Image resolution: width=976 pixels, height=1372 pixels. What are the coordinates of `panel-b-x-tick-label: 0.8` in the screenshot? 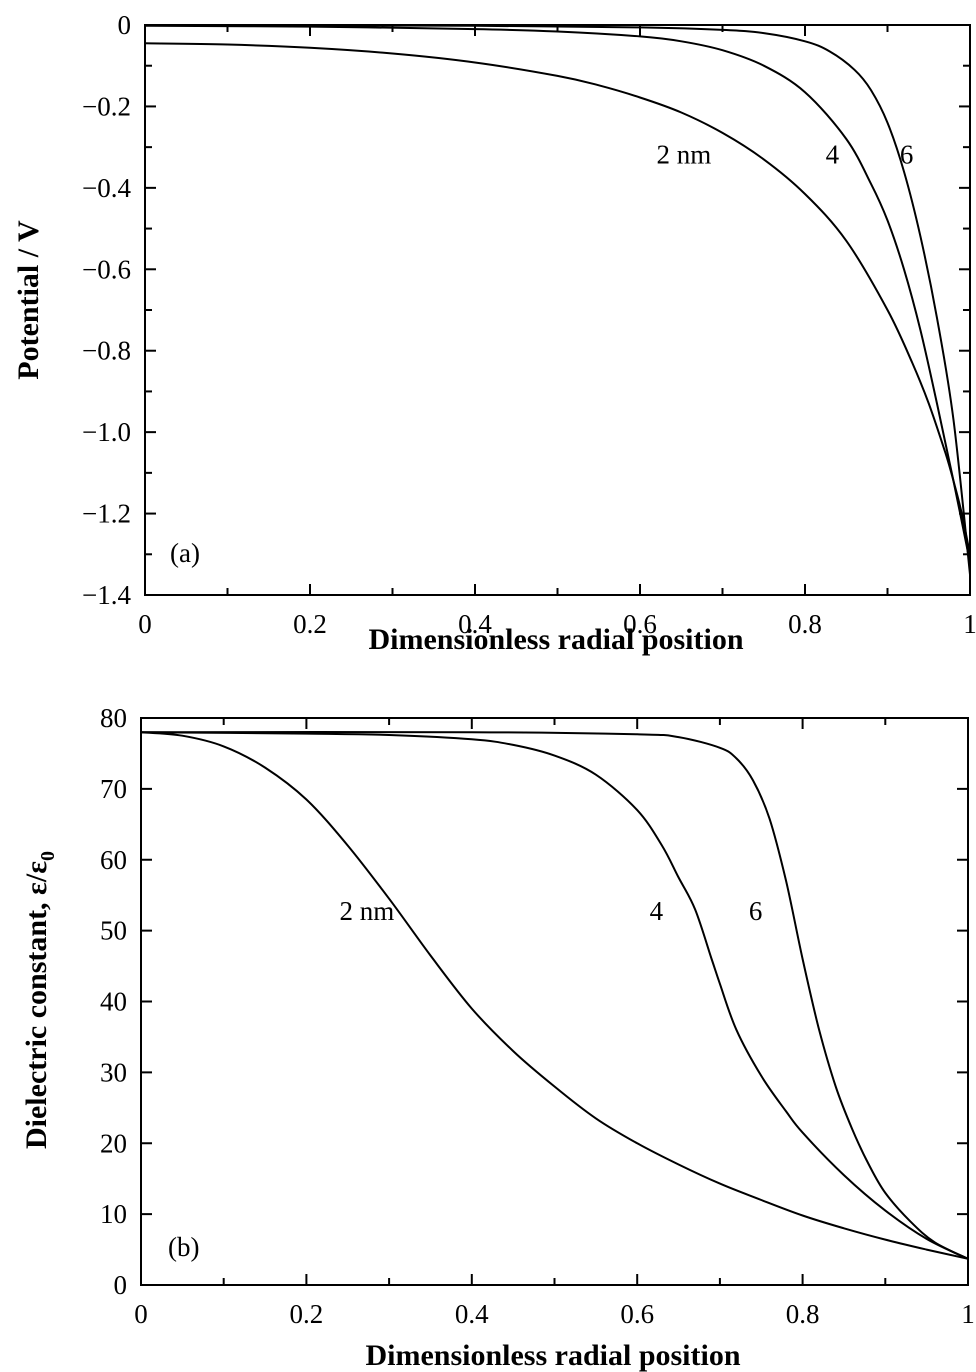 It's located at (803, 1314).